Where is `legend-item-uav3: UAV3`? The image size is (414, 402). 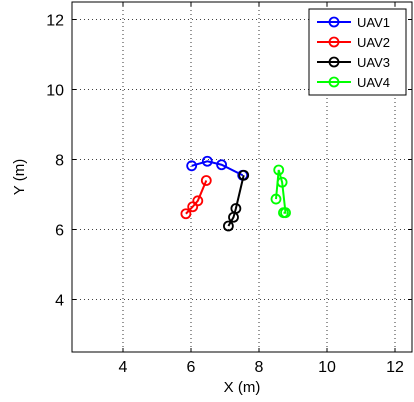 legend-item-uav3: UAV3 is located at coordinates (353, 62).